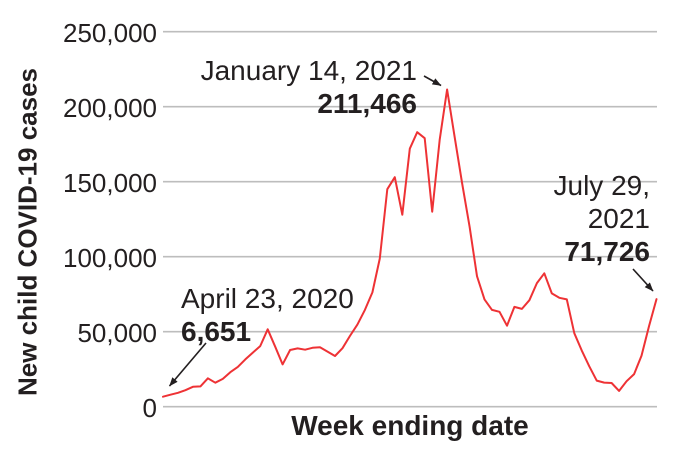 The height and width of the screenshot is (450, 680). Describe the element at coordinates (110, 32) in the screenshot. I see `y-tick-label: 250,000` at that location.